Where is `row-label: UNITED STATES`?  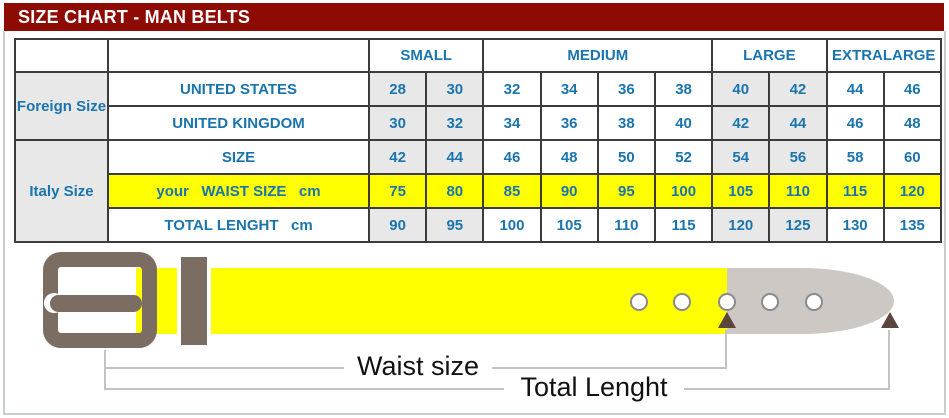 row-label: UNITED STATES is located at coordinates (238, 89).